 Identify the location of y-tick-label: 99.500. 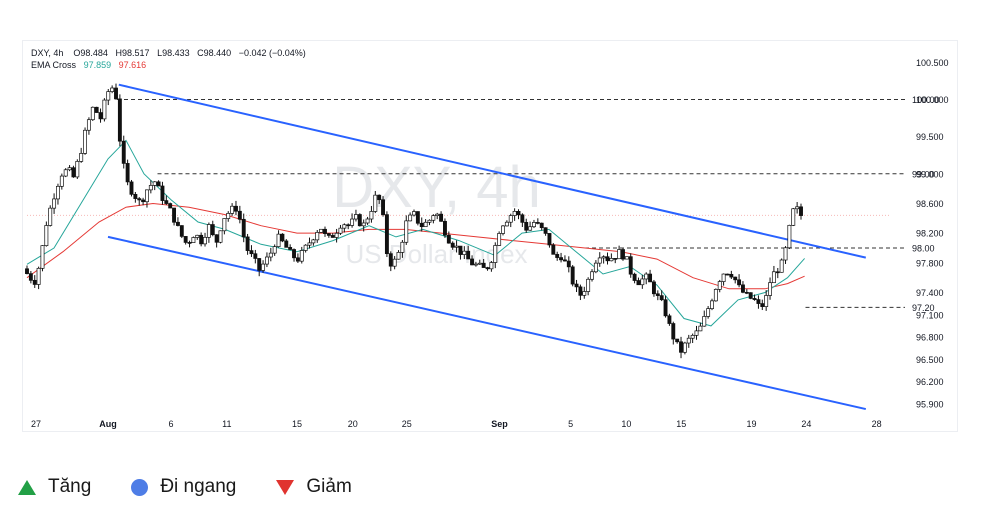
(930, 137).